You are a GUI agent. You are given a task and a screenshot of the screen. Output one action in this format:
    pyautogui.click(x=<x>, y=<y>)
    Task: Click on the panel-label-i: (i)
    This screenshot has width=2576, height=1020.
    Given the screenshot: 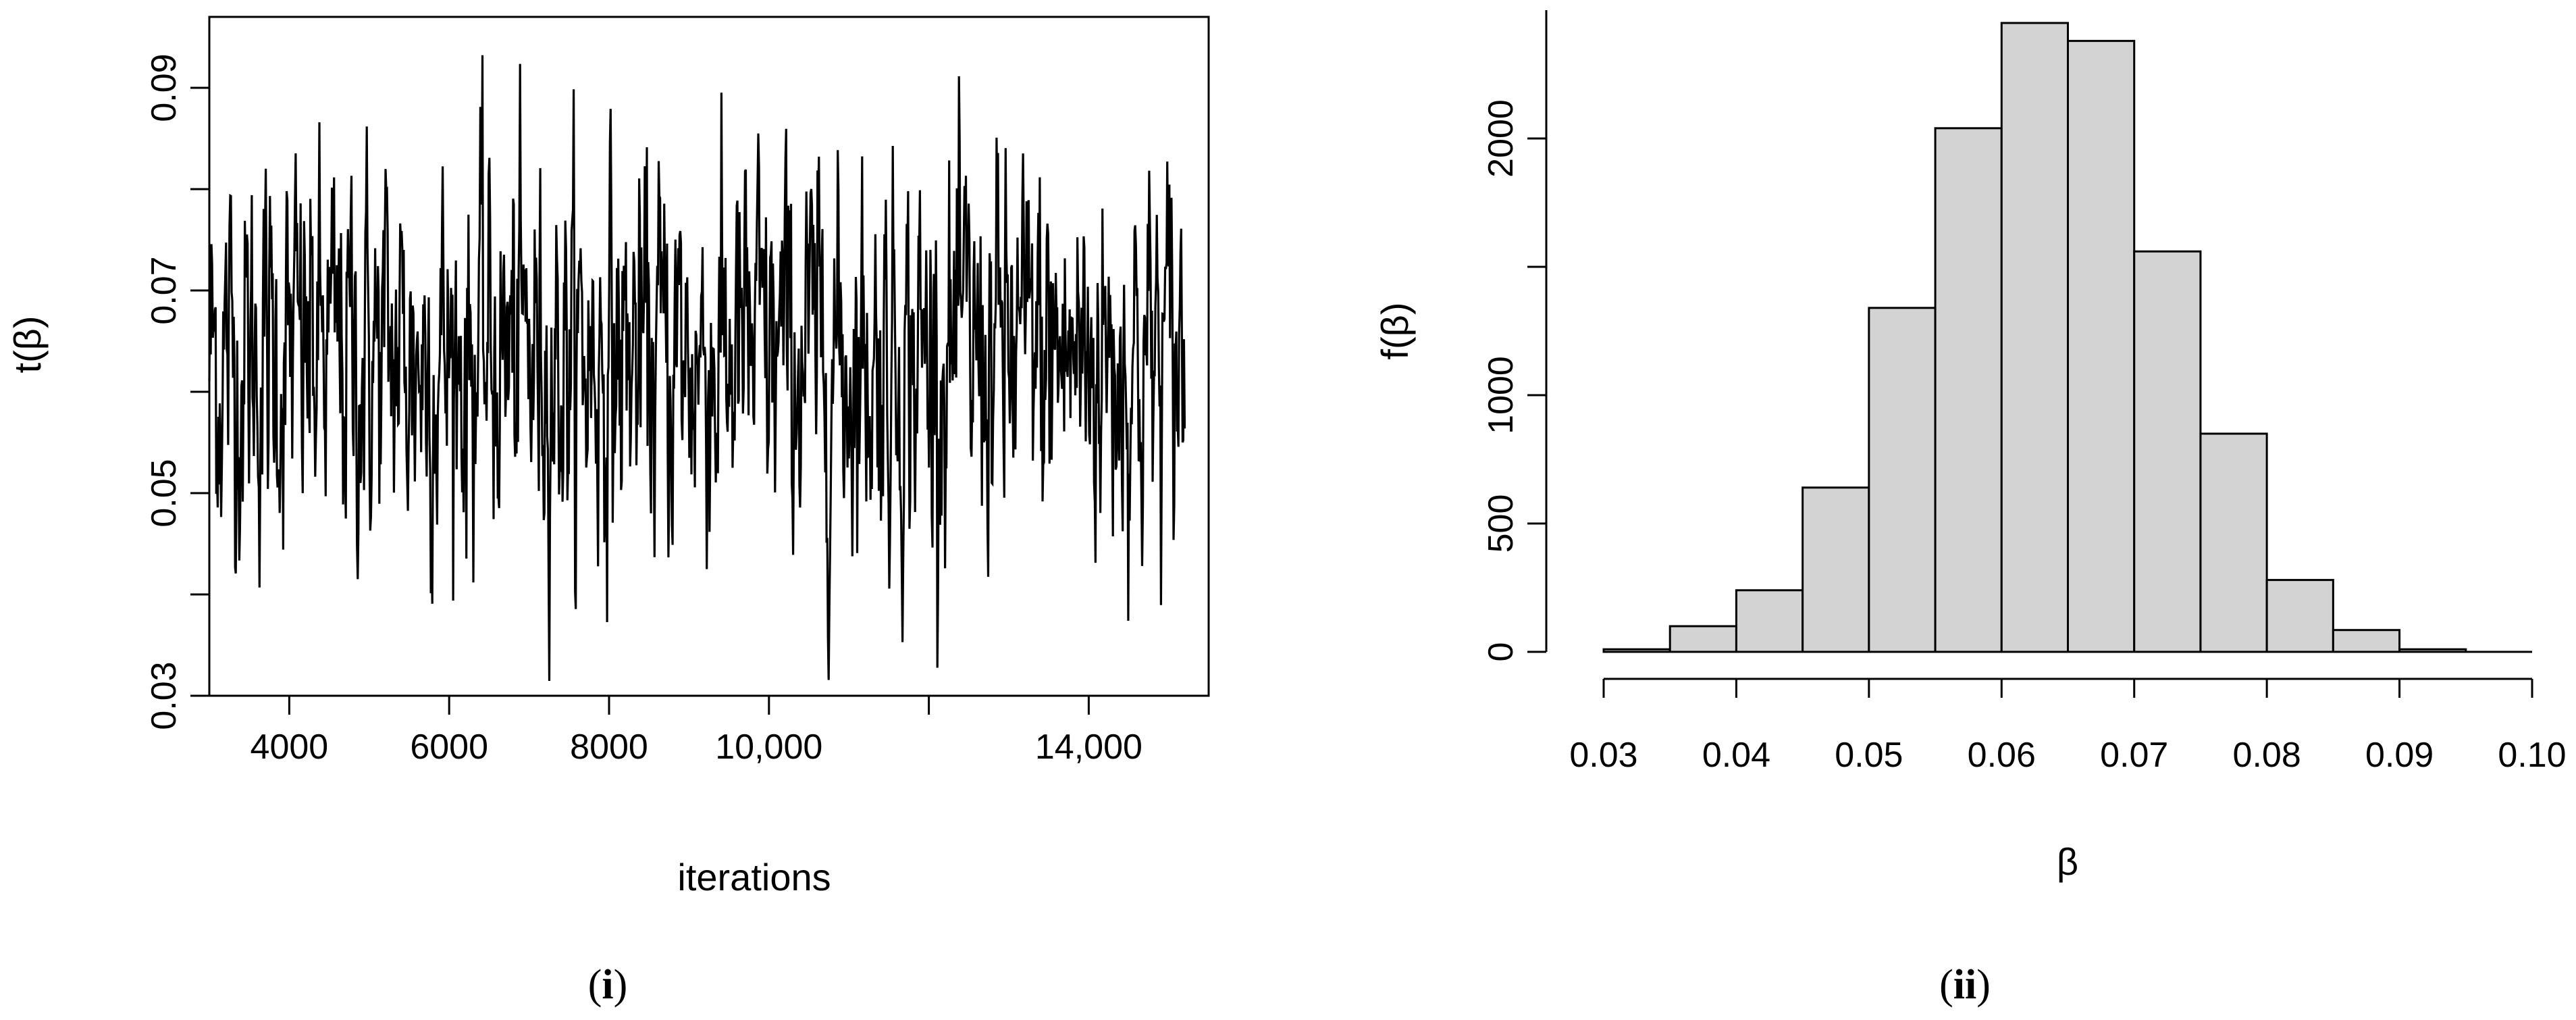 What is the action you would take?
    pyautogui.click(x=608, y=985)
    